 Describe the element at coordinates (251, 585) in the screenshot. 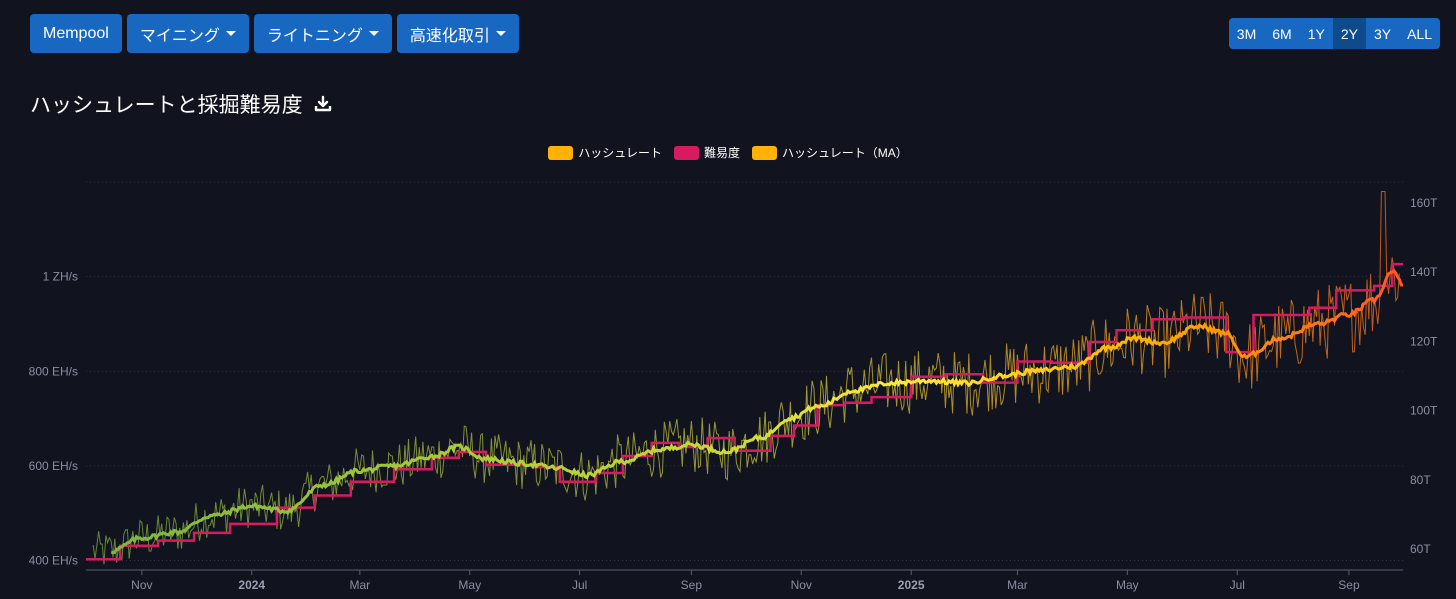

I see `x-tick-label: 2024` at that location.